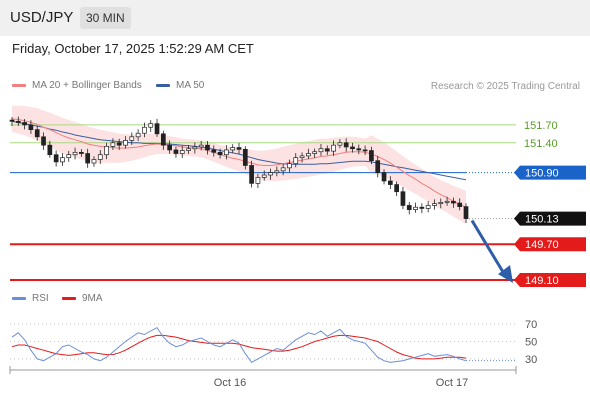  What do you see at coordinates (488, 248) in the screenshot?
I see `forecast-arrow-shaft` at bounding box center [488, 248].